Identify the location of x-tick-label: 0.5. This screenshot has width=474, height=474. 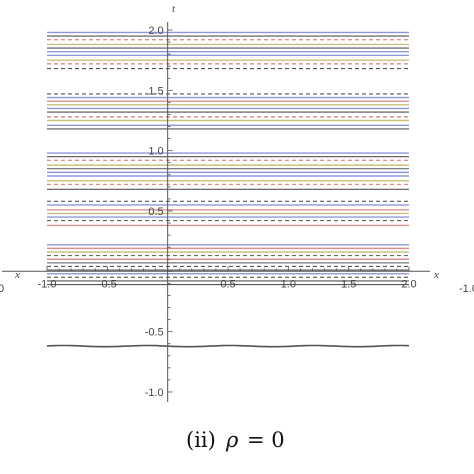
(227, 284).